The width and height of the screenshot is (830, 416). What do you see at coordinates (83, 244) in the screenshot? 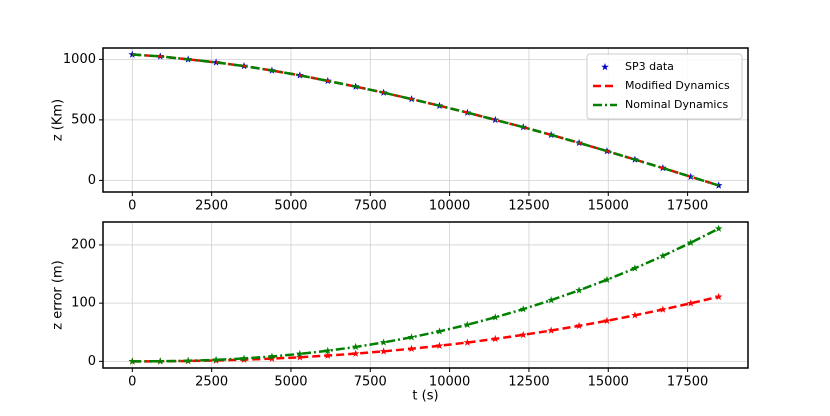
I see `y-tick-label: 200` at bounding box center [83, 244].